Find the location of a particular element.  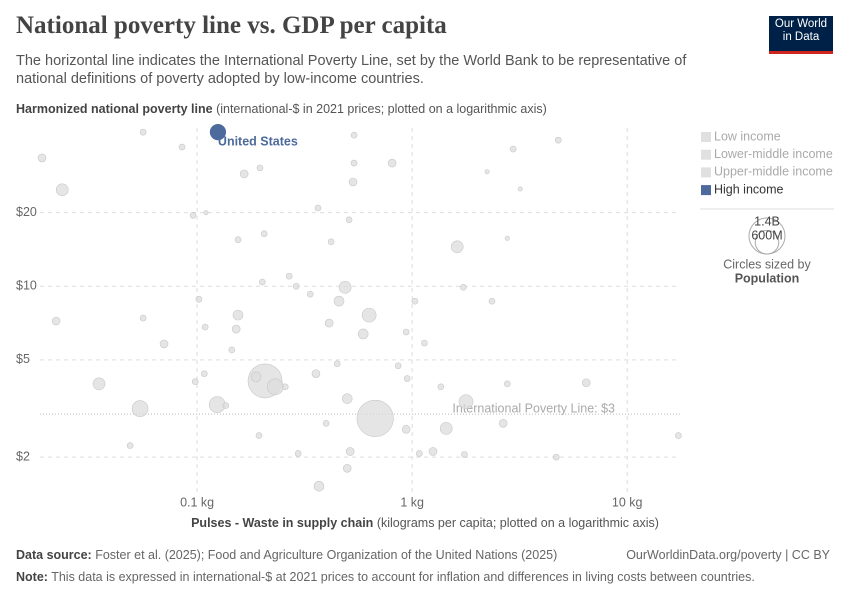

y-tick-label: $10 is located at coordinates (26, 286).